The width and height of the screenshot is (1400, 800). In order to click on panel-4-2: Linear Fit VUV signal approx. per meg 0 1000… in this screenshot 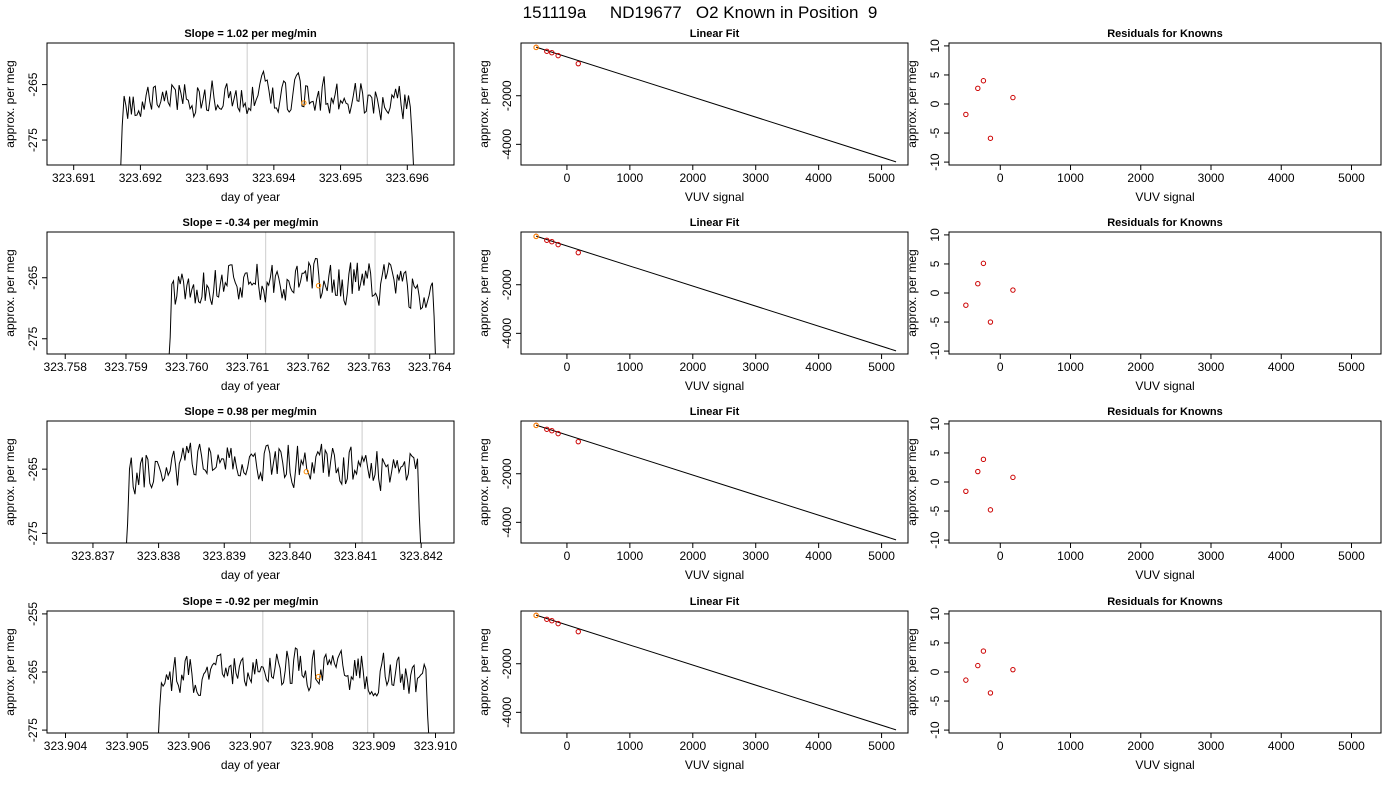, I will do `click(693, 684)`.